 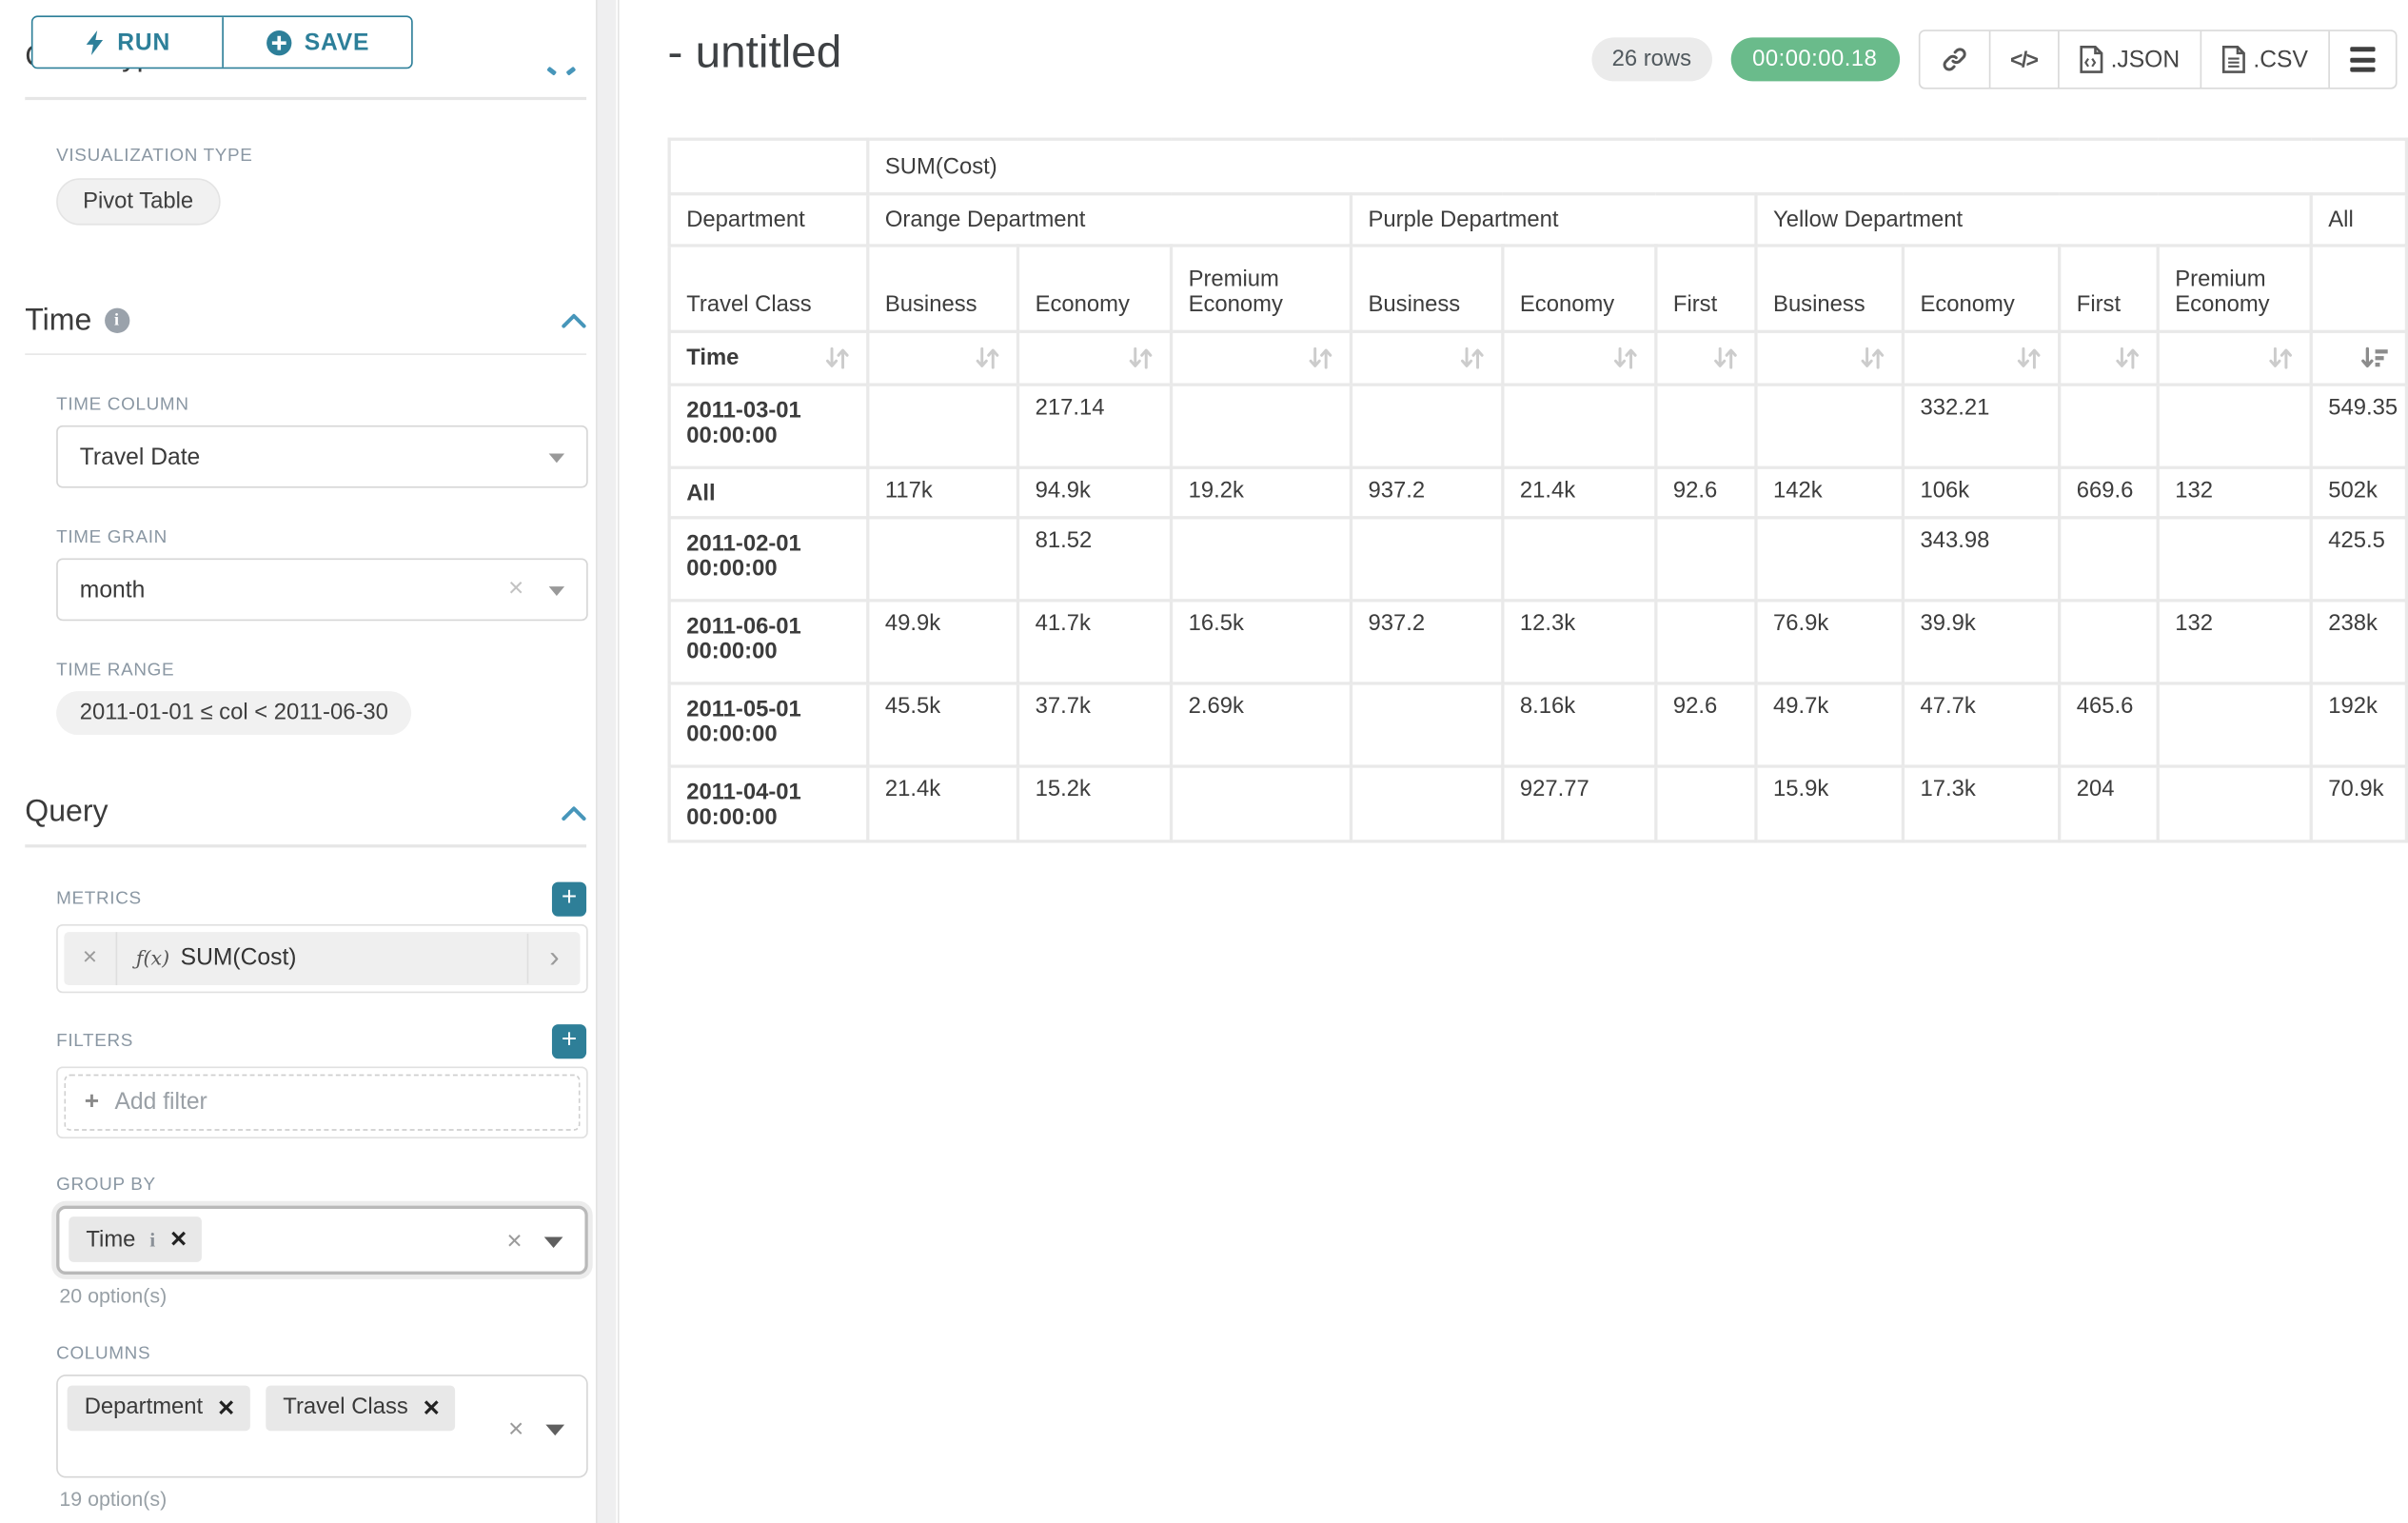 What do you see at coordinates (160, 1102) in the screenshot?
I see `add-filter-placeholder: Add filter` at bounding box center [160, 1102].